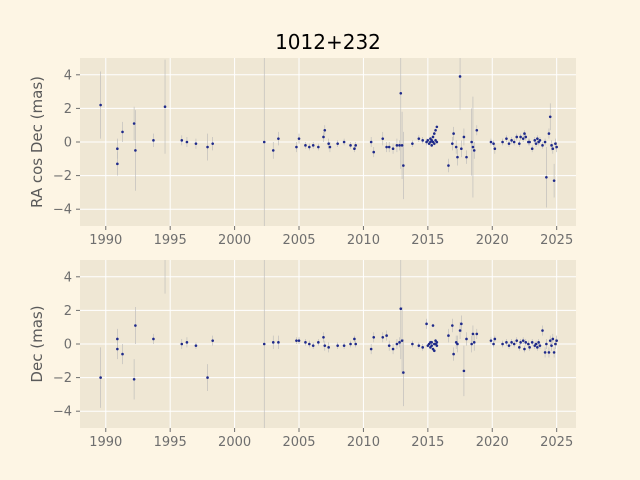  What do you see at coordinates (37, 142) in the screenshot?
I see `y-axis-label: RA cos Dec (mas)` at bounding box center [37, 142].